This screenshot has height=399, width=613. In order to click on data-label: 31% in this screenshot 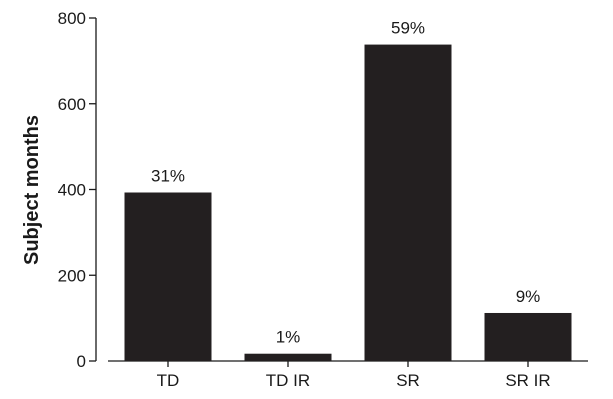, I will do `click(168, 176)`.